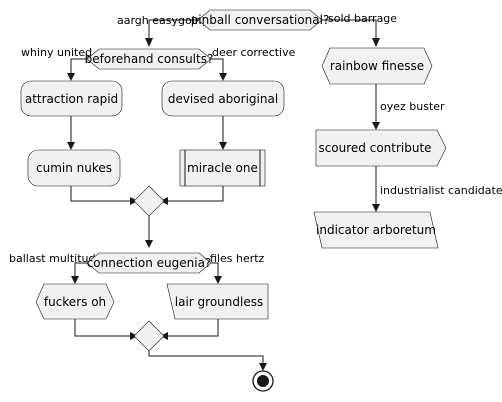 This screenshot has height=402, width=502. What do you see at coordinates (149, 42) in the screenshot?
I see `edge-pinball-left-arrow` at bounding box center [149, 42].